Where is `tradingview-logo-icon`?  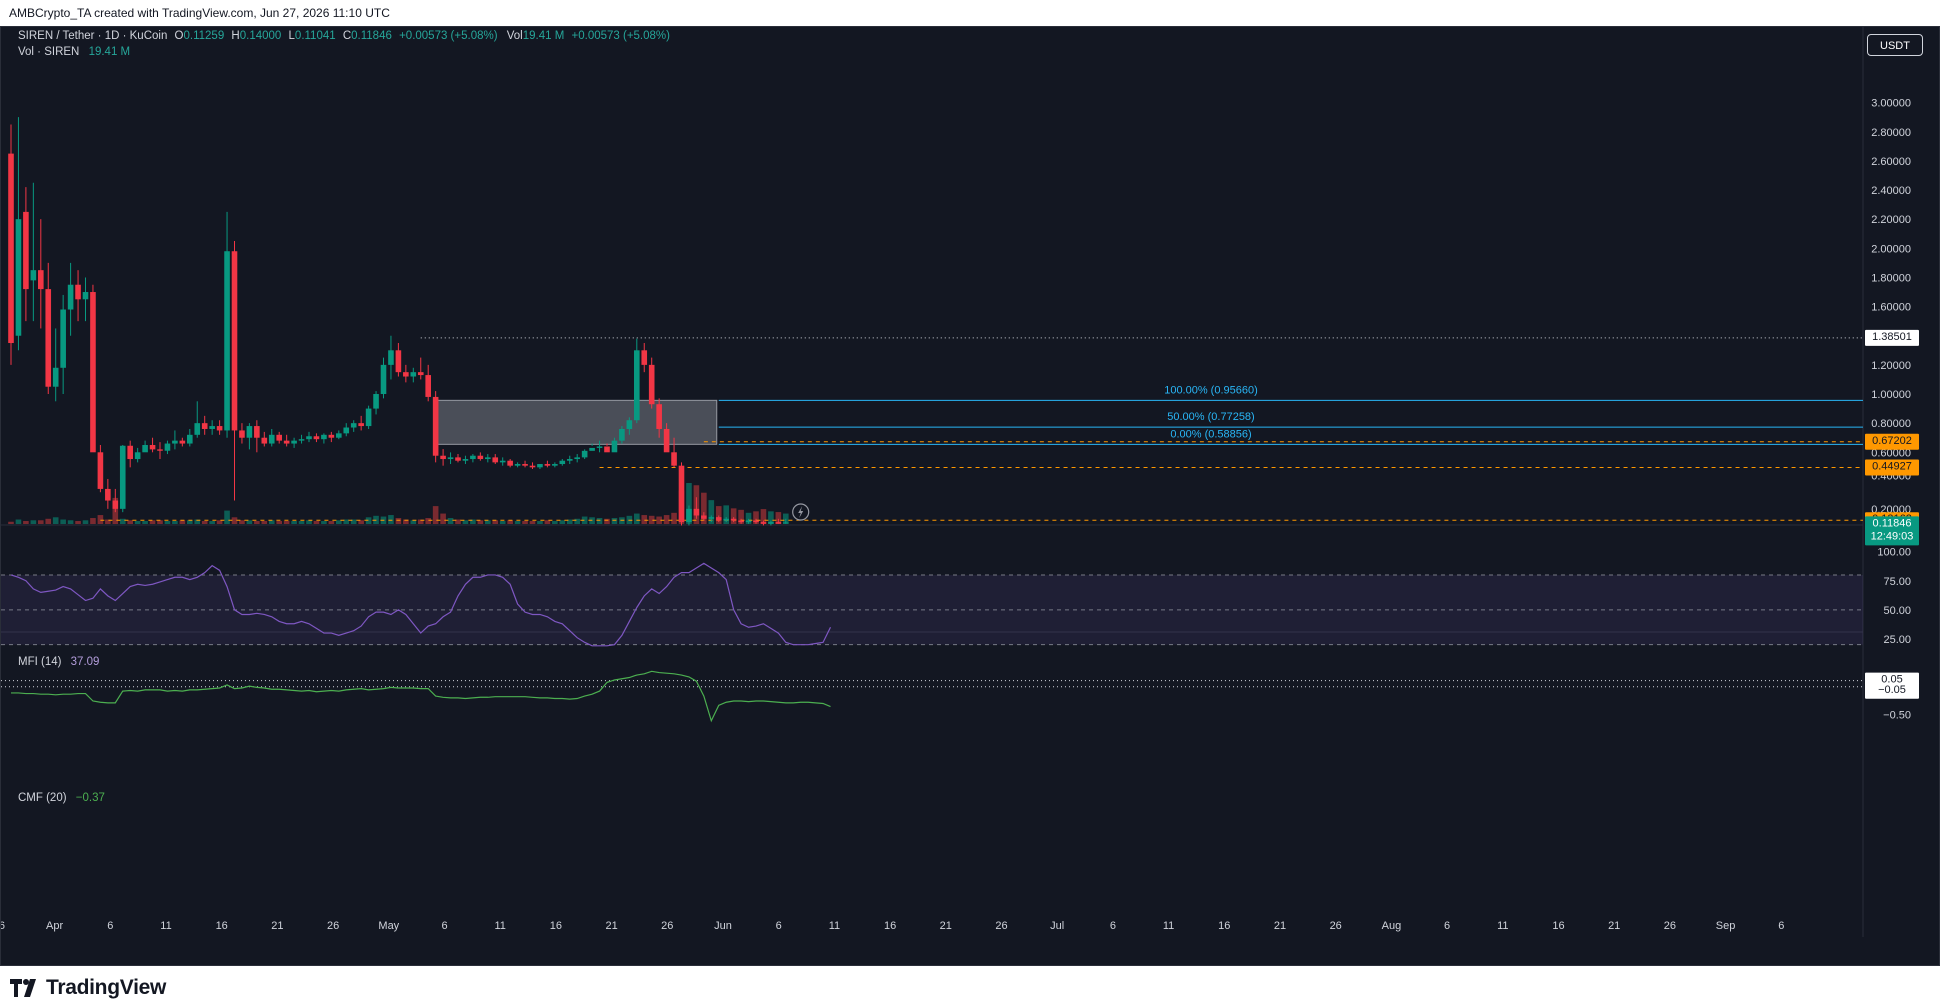
tradingview-logo-icon is located at coordinates (23, 988).